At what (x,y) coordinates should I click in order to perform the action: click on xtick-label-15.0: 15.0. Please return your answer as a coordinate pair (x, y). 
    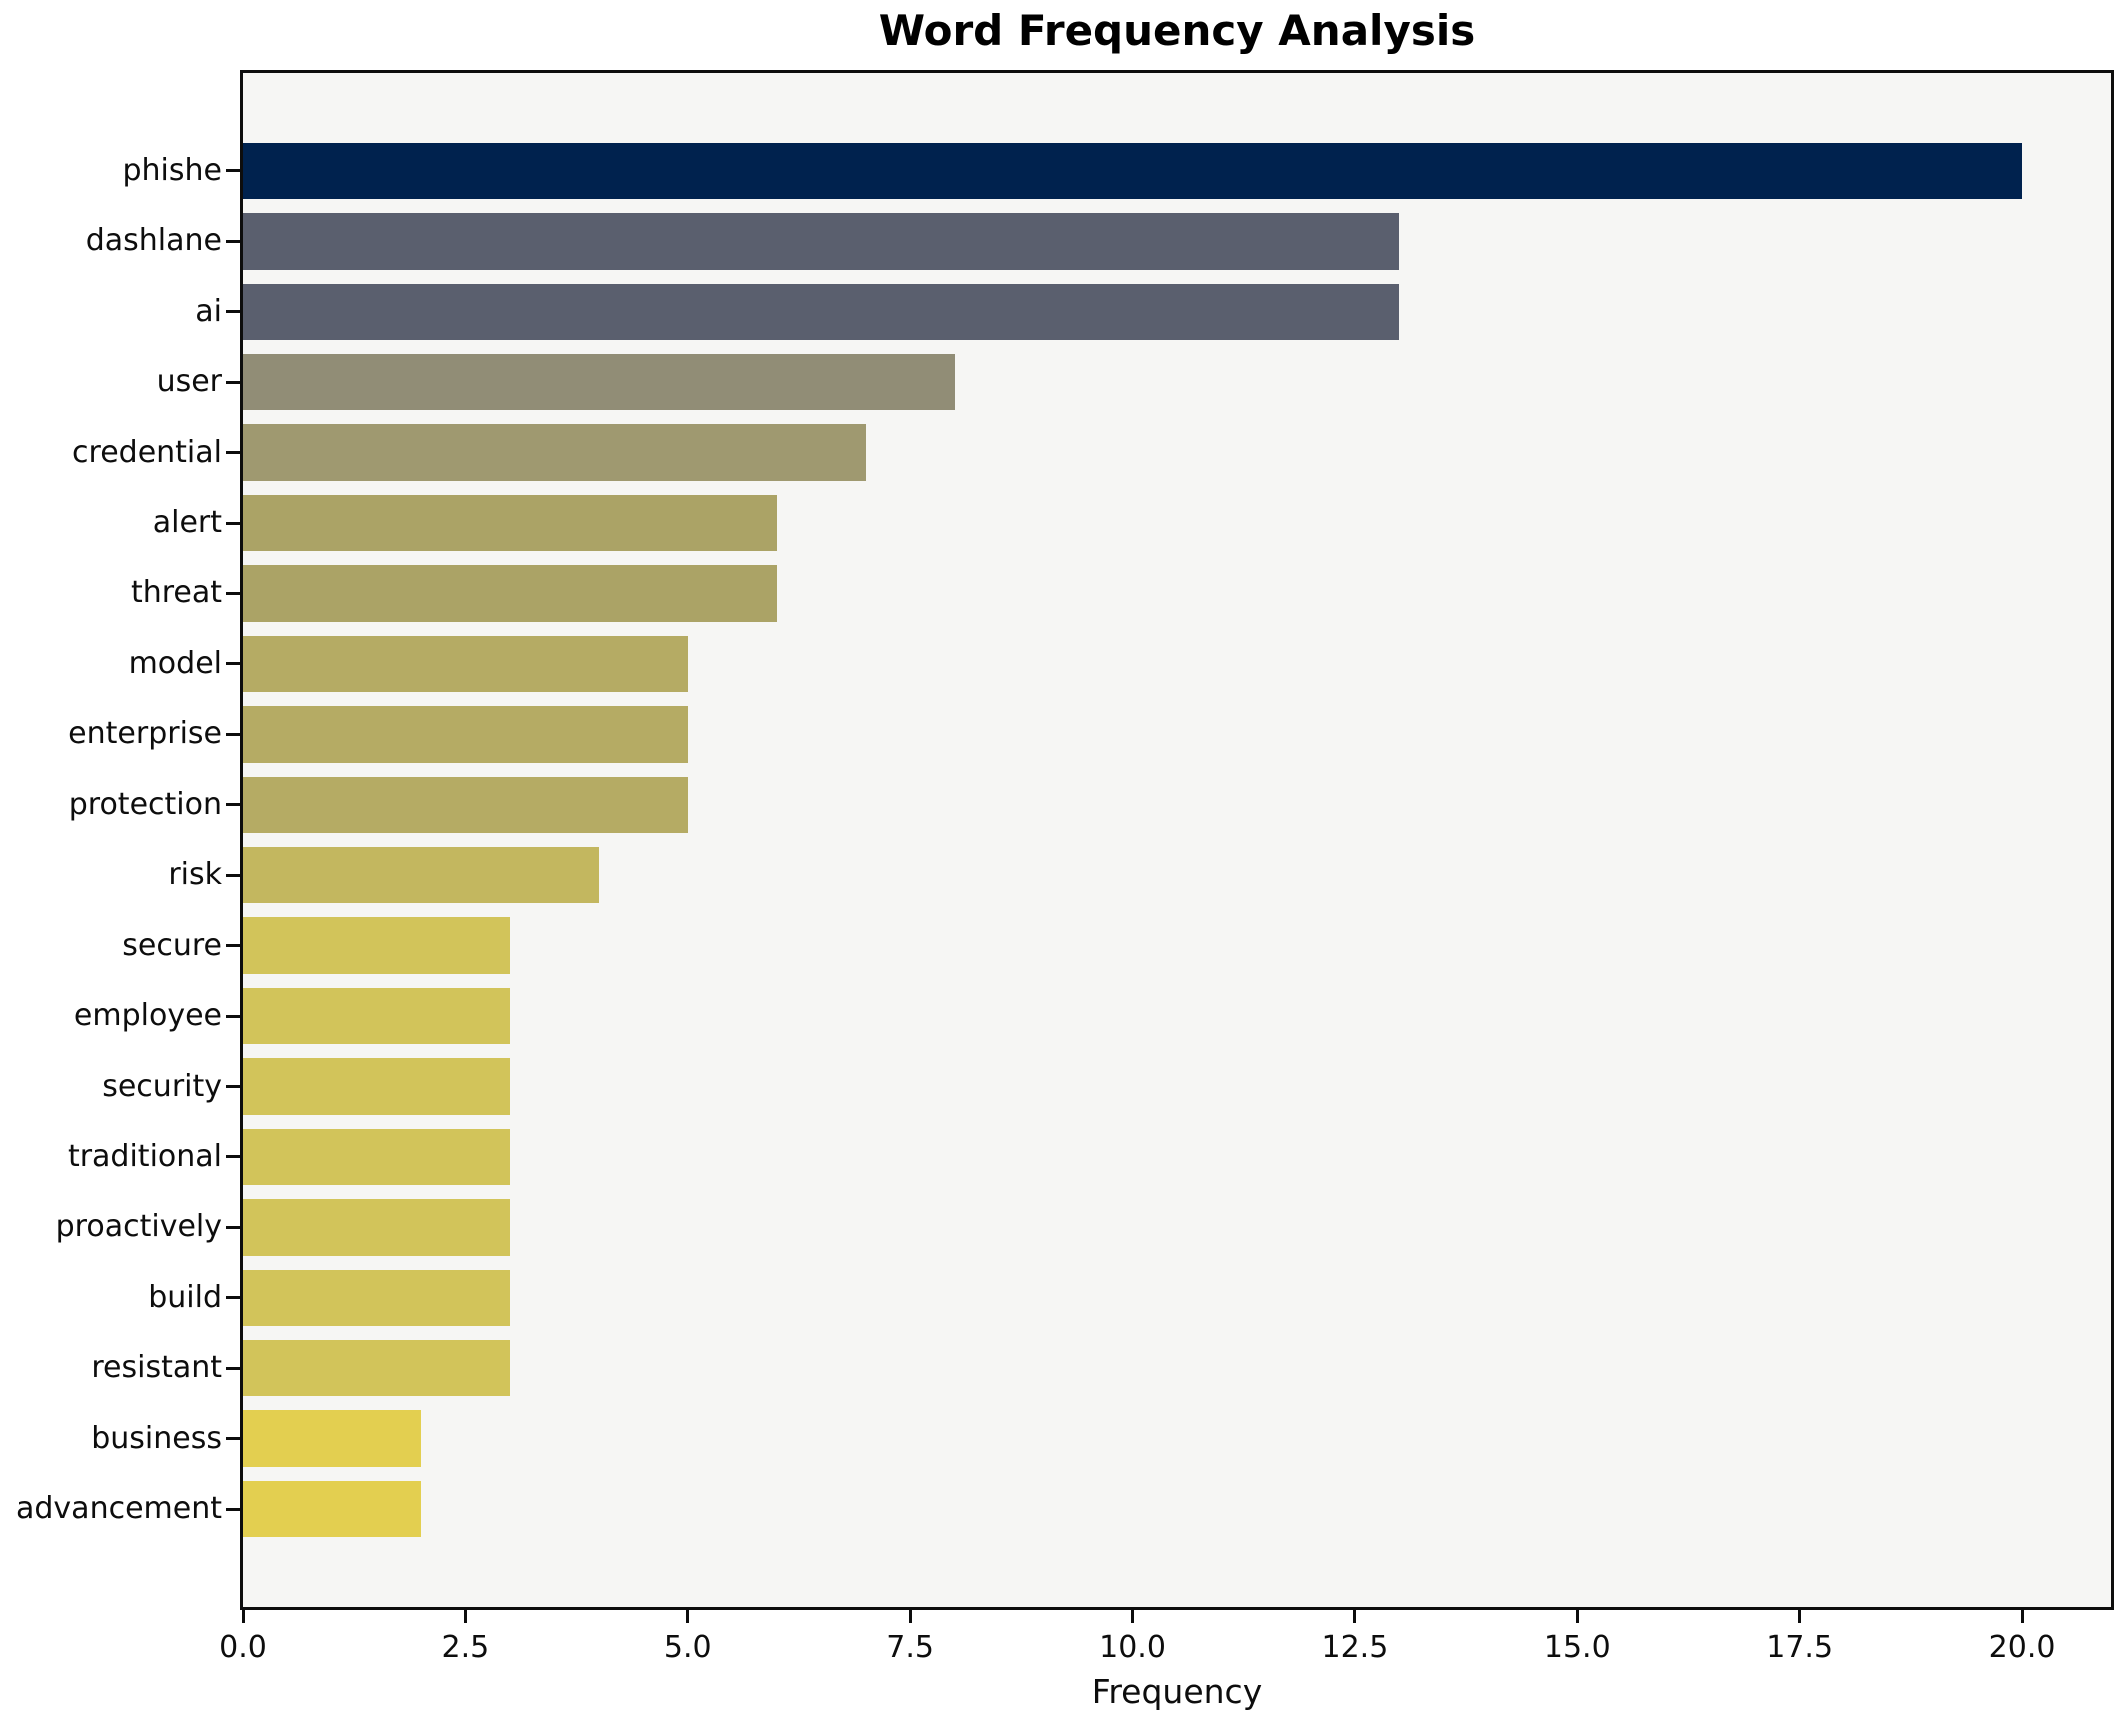
    Looking at the image, I should click on (1577, 1647).